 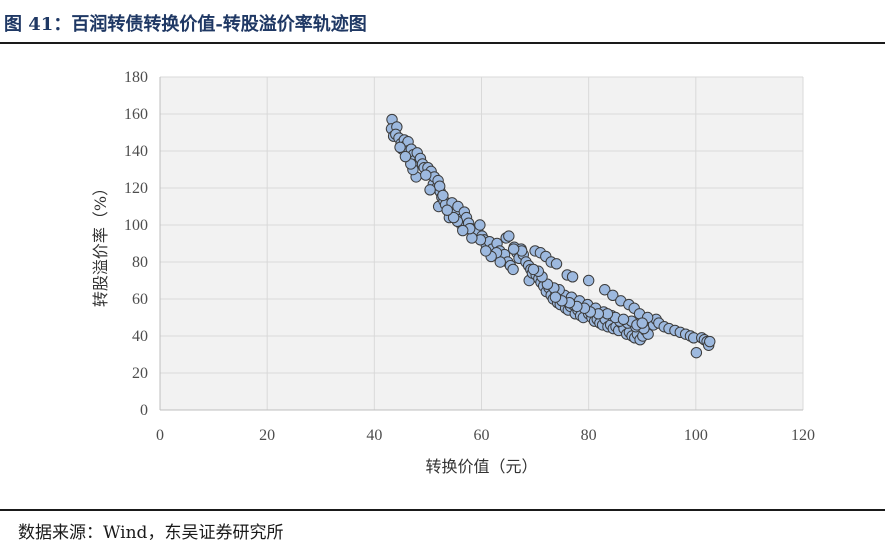 I want to click on figure-title: 图 41：百润转债转换价值-转股溢价率轨迹图, so click(x=185, y=24).